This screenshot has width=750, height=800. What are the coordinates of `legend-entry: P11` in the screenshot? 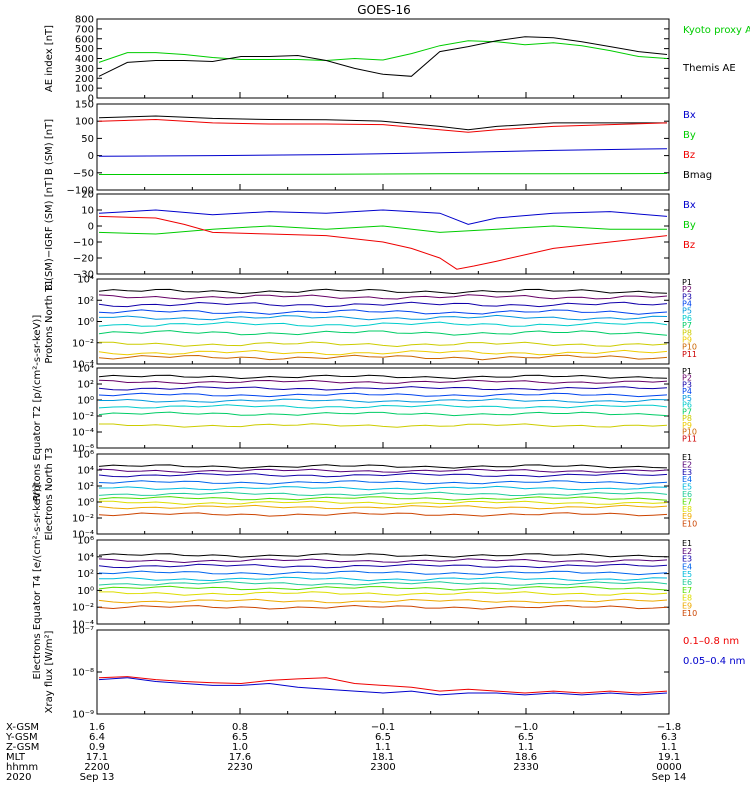 It's located at (689, 354).